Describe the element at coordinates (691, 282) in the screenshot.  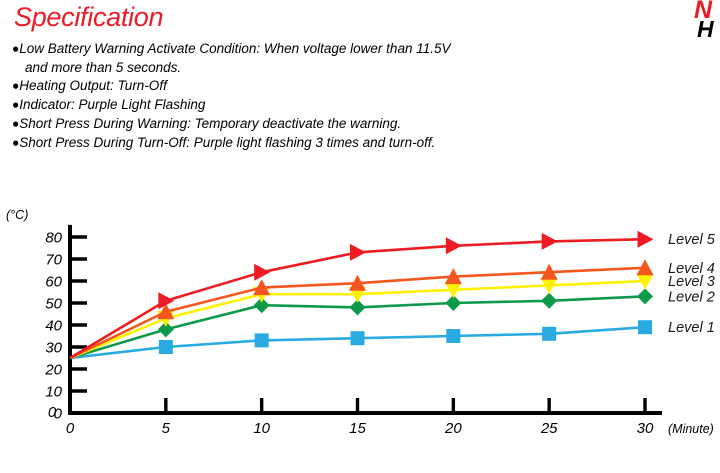
I see `legend-item-label: Level 3` at that location.